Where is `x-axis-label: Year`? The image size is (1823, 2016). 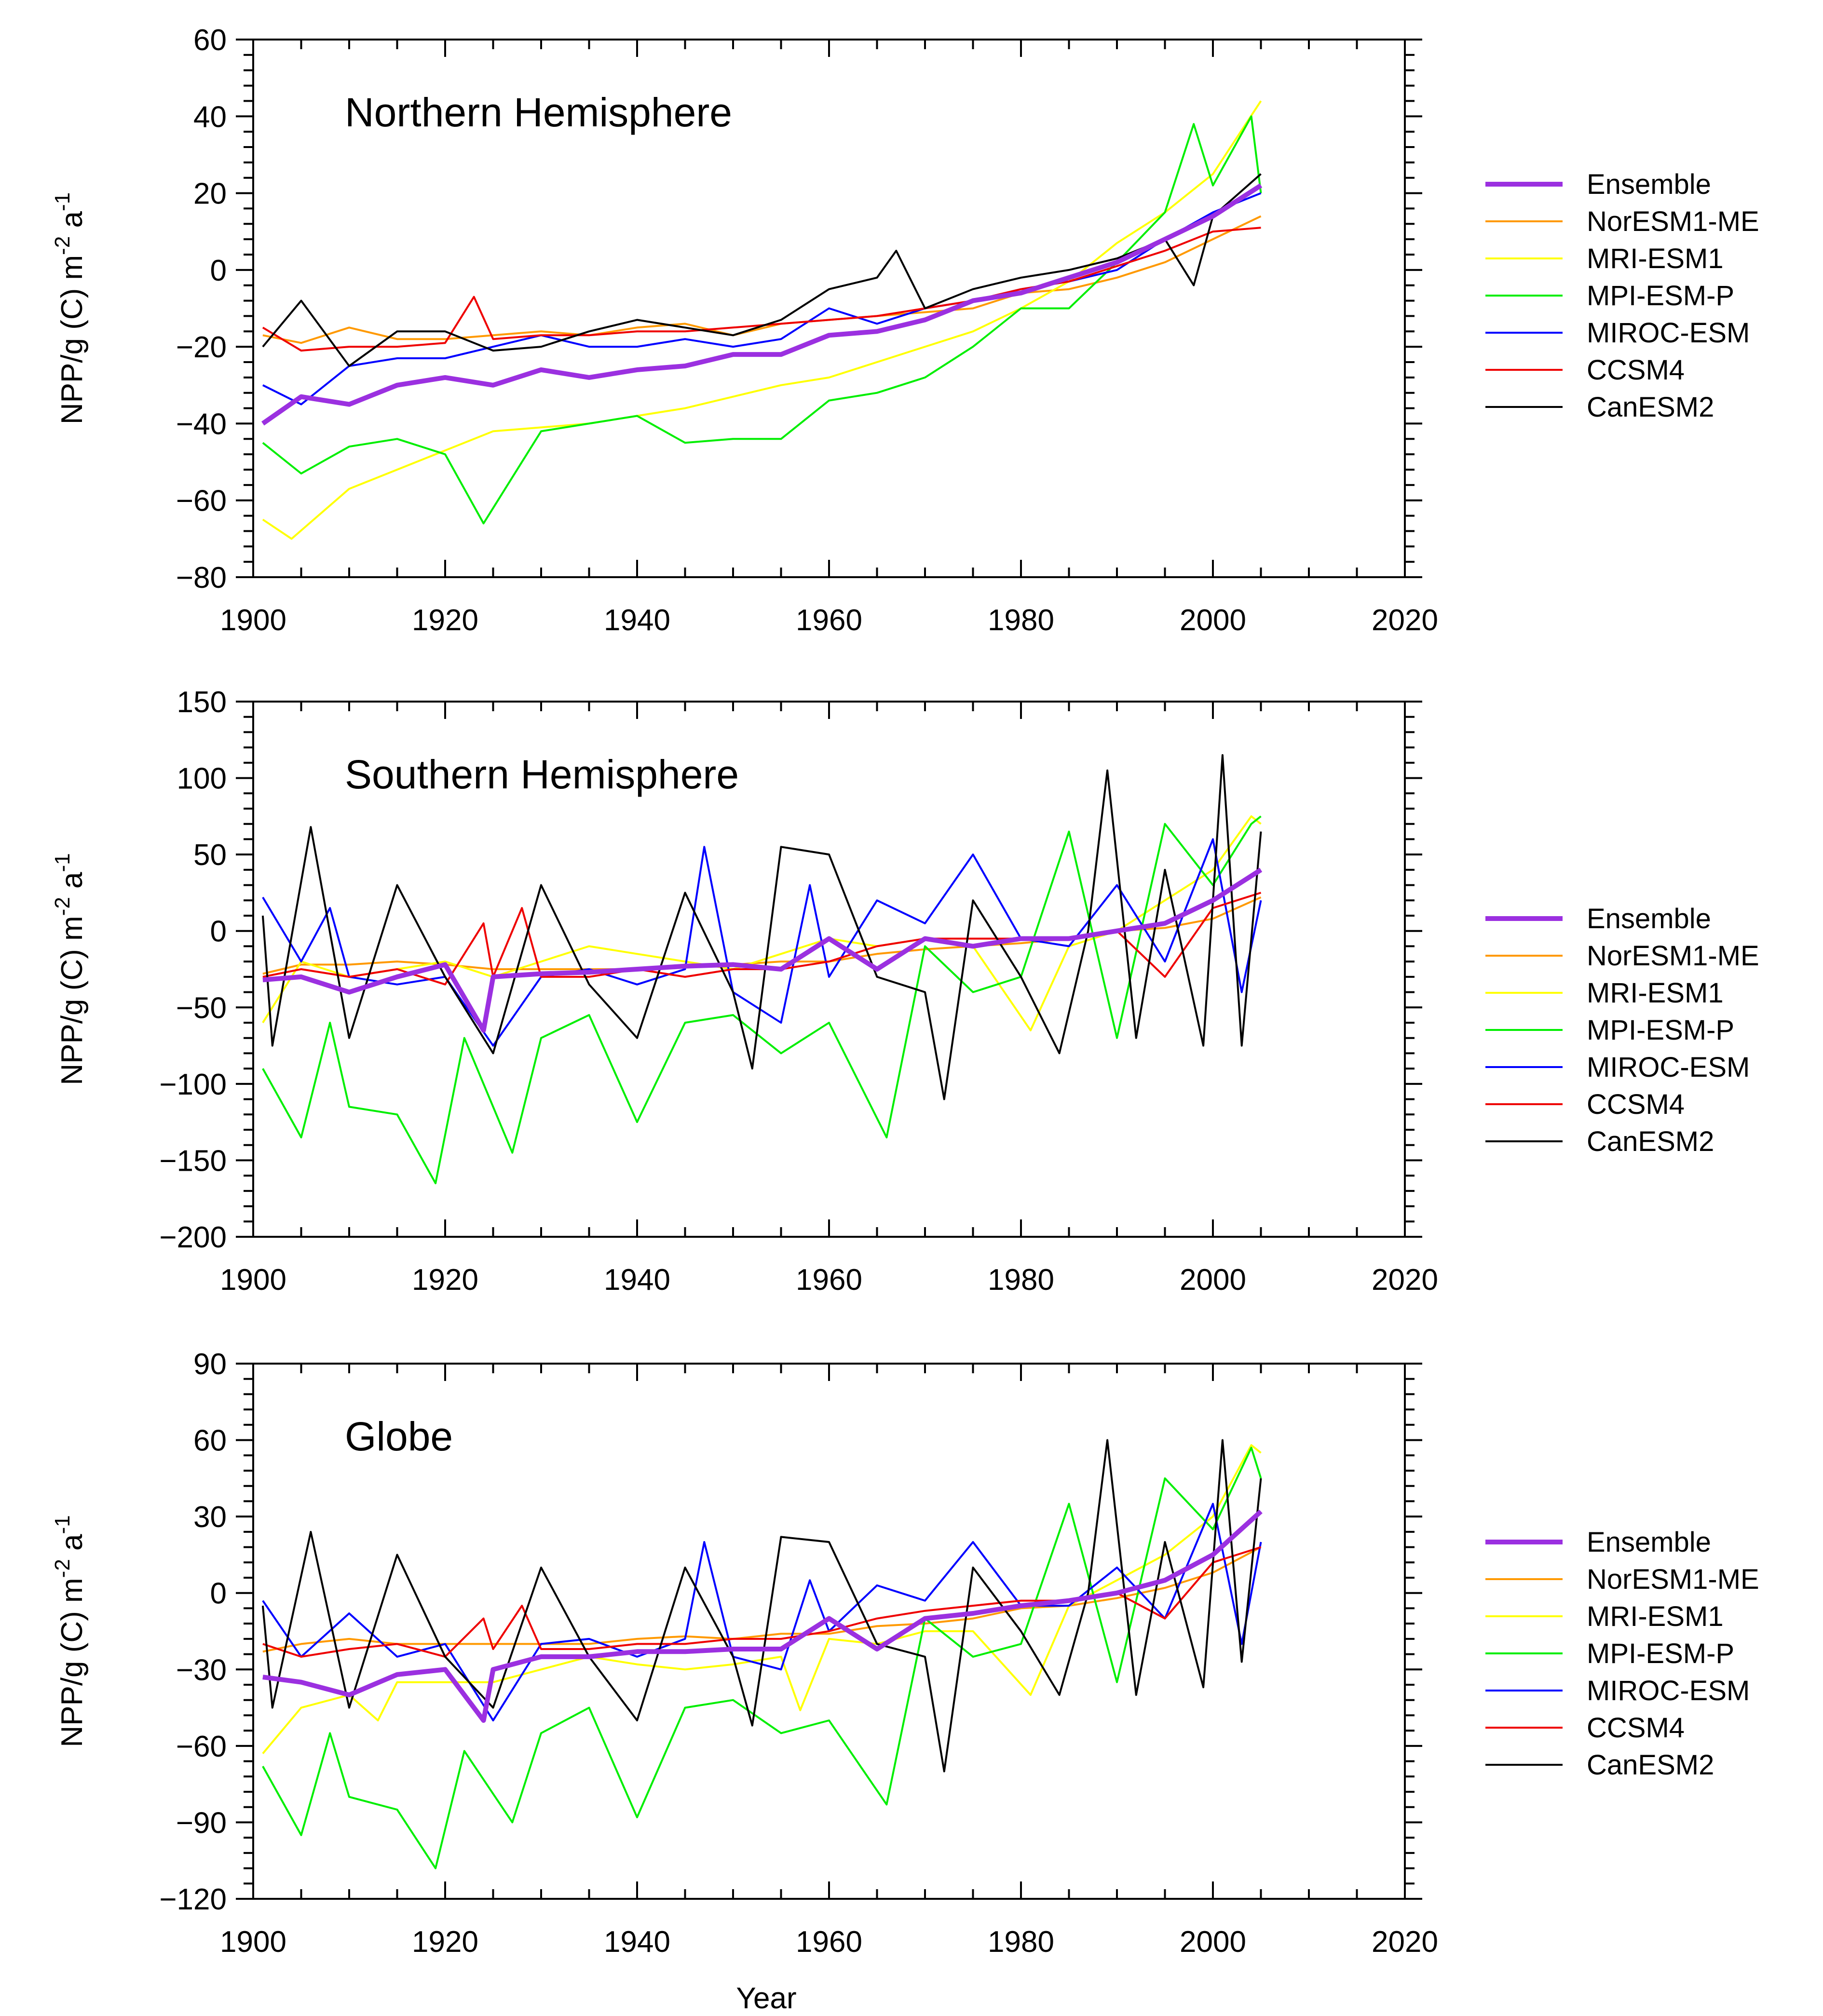
x-axis-label: Year is located at coordinates (766, 1999).